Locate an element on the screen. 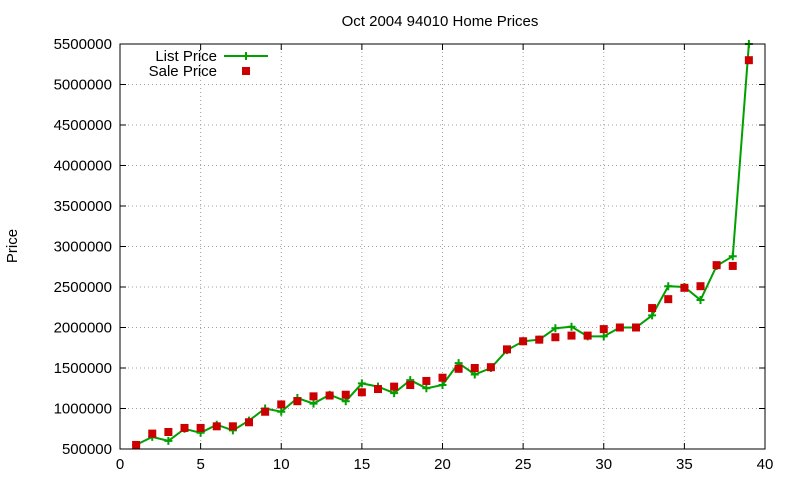 The width and height of the screenshot is (800, 480). legend-label-list-price: List Price is located at coordinates (186, 56).